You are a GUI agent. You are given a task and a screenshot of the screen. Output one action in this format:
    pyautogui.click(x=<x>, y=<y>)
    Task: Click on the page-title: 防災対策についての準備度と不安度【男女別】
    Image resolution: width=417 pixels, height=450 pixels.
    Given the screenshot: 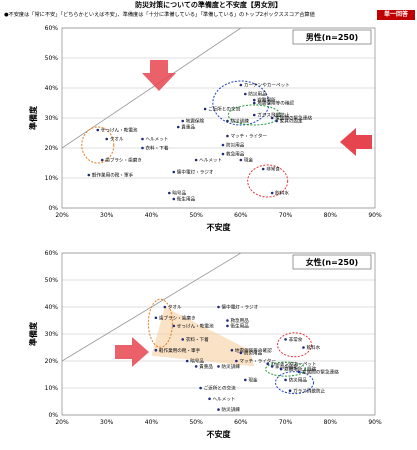 What is the action you would take?
    pyautogui.click(x=208, y=5)
    